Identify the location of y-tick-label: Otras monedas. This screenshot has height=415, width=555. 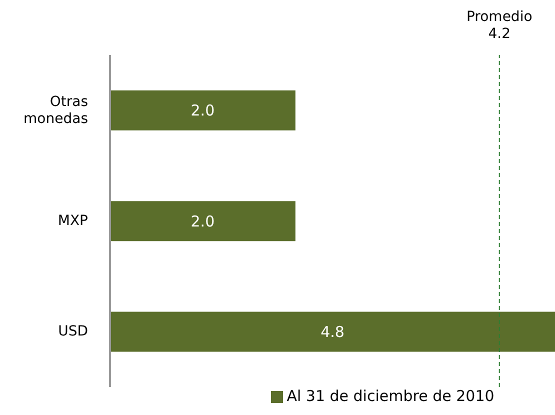
(56, 110).